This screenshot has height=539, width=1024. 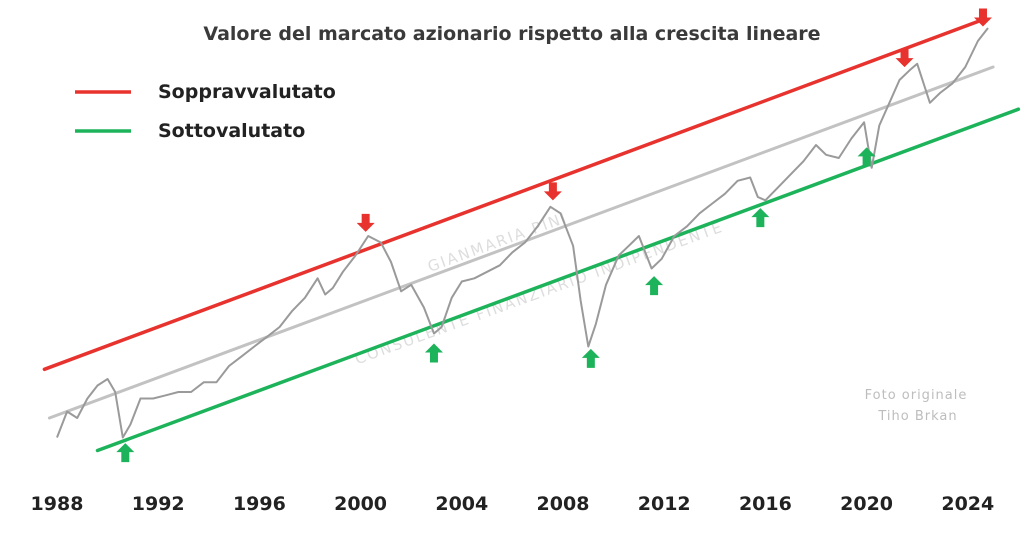 I want to click on legend-overvalued-label: Soppravvalutato, so click(x=247, y=92).